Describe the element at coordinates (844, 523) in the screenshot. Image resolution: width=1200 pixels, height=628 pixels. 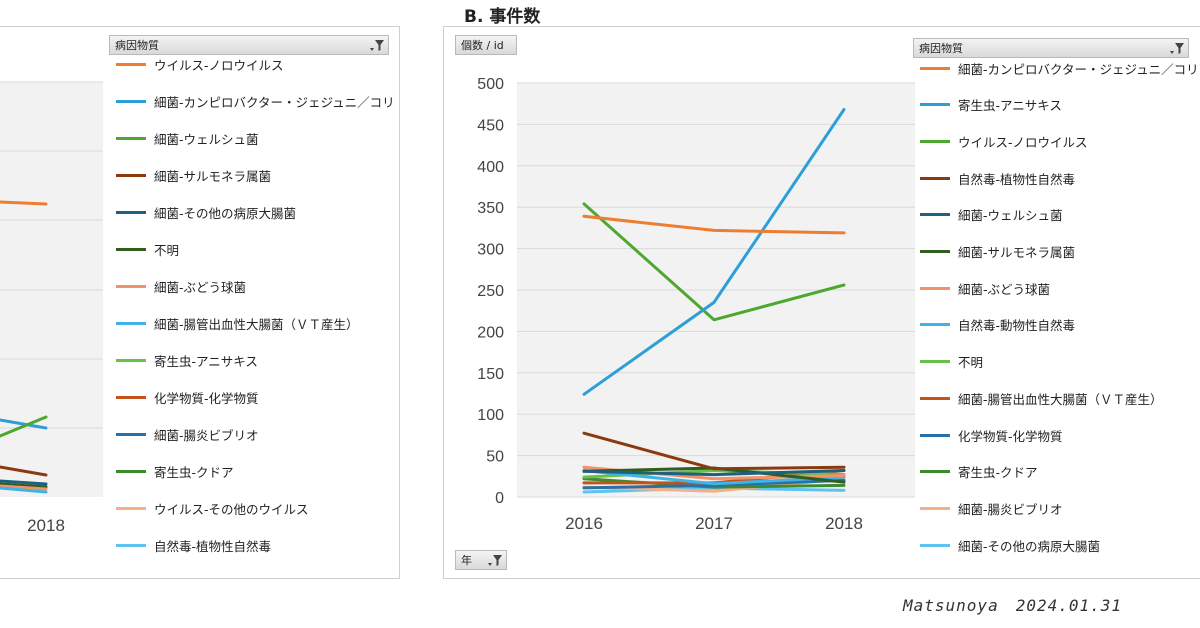
I see `x-tick-label: 2018` at that location.